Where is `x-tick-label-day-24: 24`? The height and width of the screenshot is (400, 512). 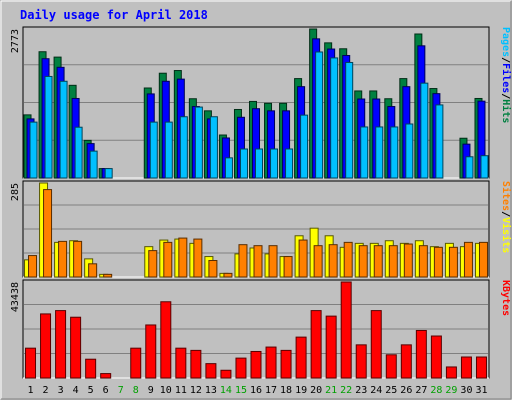
x-tick-label-day-24: 24 is located at coordinates (376, 390).